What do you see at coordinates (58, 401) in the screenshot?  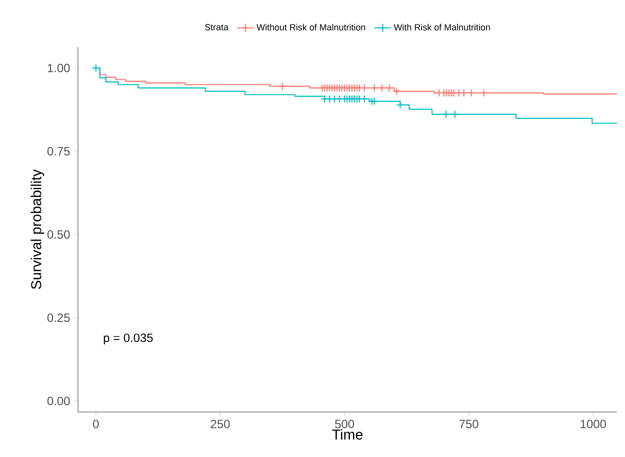 I see `y-tick-label: 0.00` at bounding box center [58, 401].